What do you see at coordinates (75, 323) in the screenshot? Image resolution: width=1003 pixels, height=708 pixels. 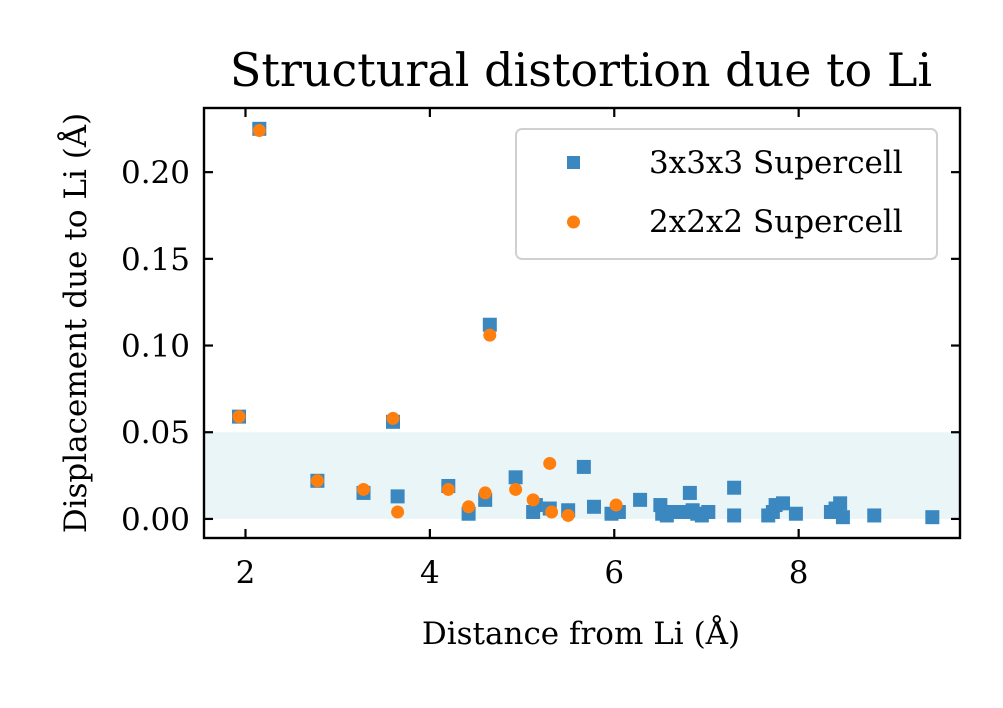 I see `y-axis-label: Displacement due to Li (Å)` at bounding box center [75, 323].